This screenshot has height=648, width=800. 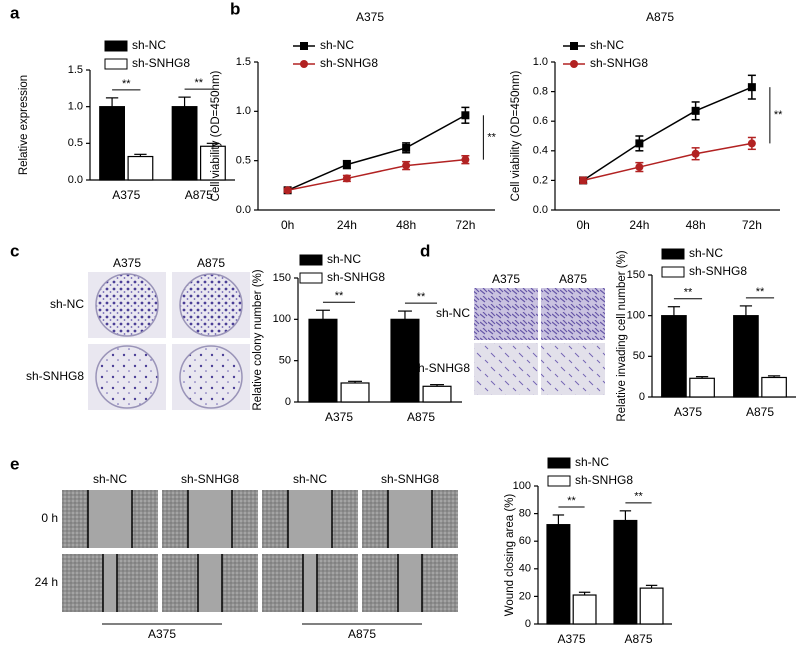 What do you see at coordinates (15, 12) in the screenshot?
I see `panel-label: a` at bounding box center [15, 12].